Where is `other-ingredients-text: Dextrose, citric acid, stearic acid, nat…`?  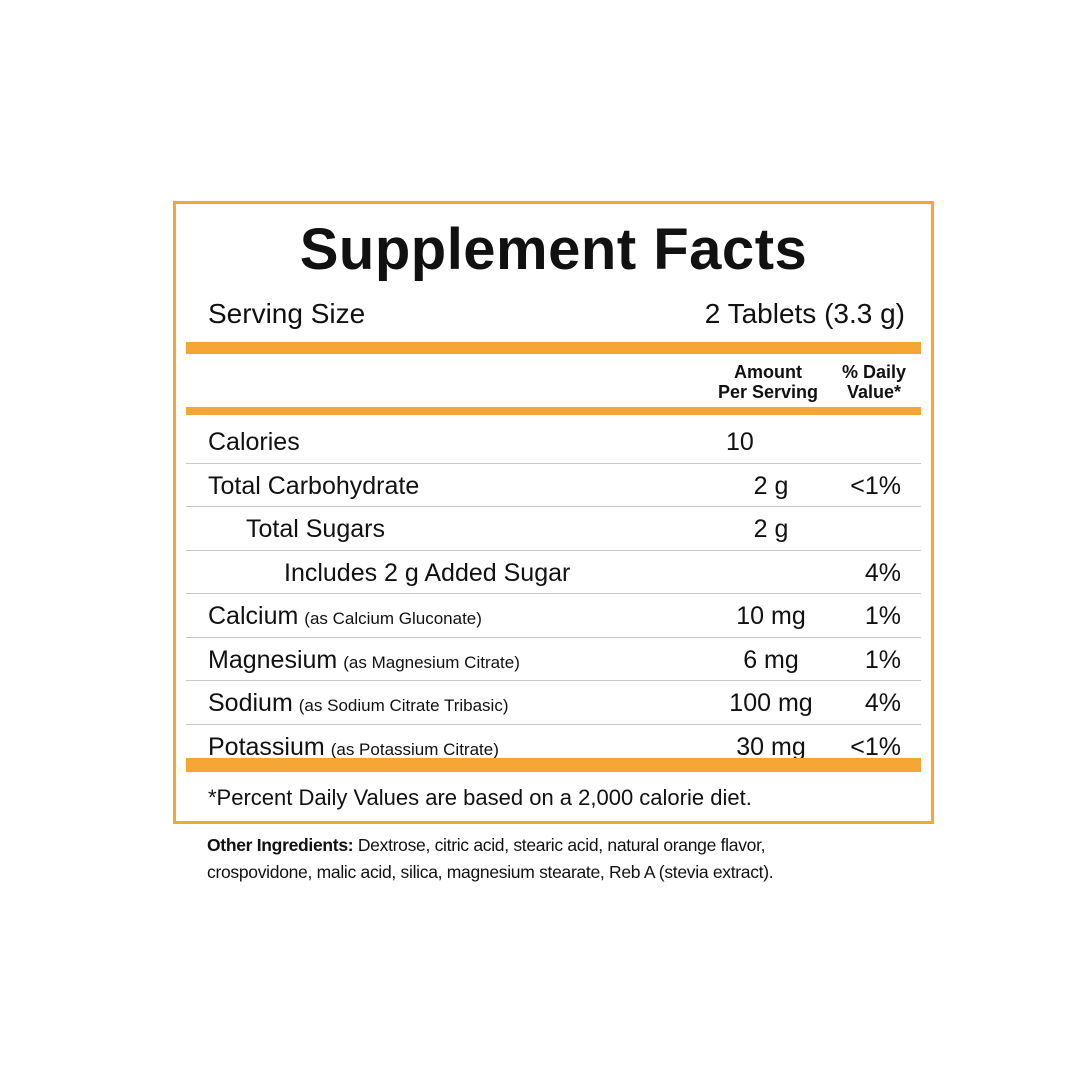 other-ingredients-text: Dextrose, citric acid, stearic acid, nat… is located at coordinates (490, 858).